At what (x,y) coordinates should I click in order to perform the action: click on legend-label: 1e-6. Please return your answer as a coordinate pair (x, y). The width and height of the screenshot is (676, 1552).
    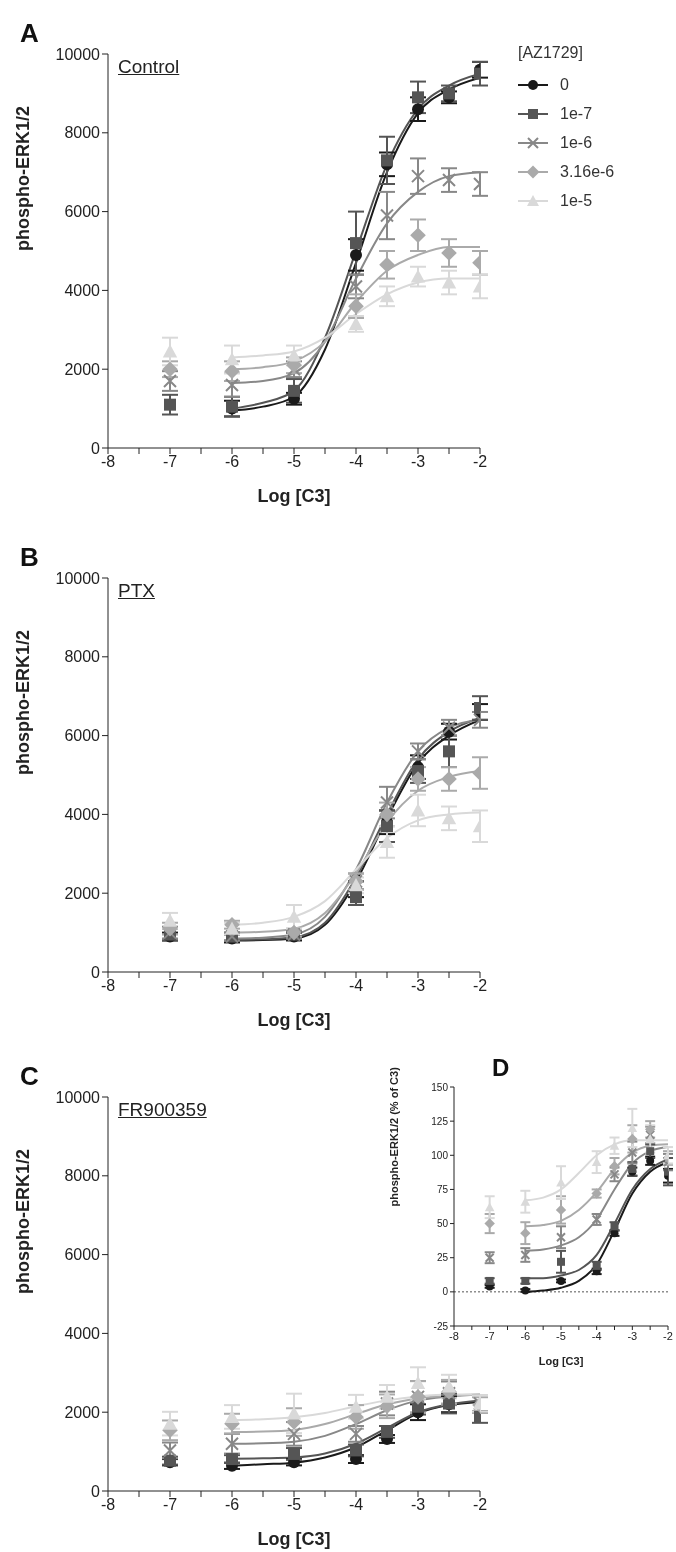
    Looking at the image, I should click on (576, 142).